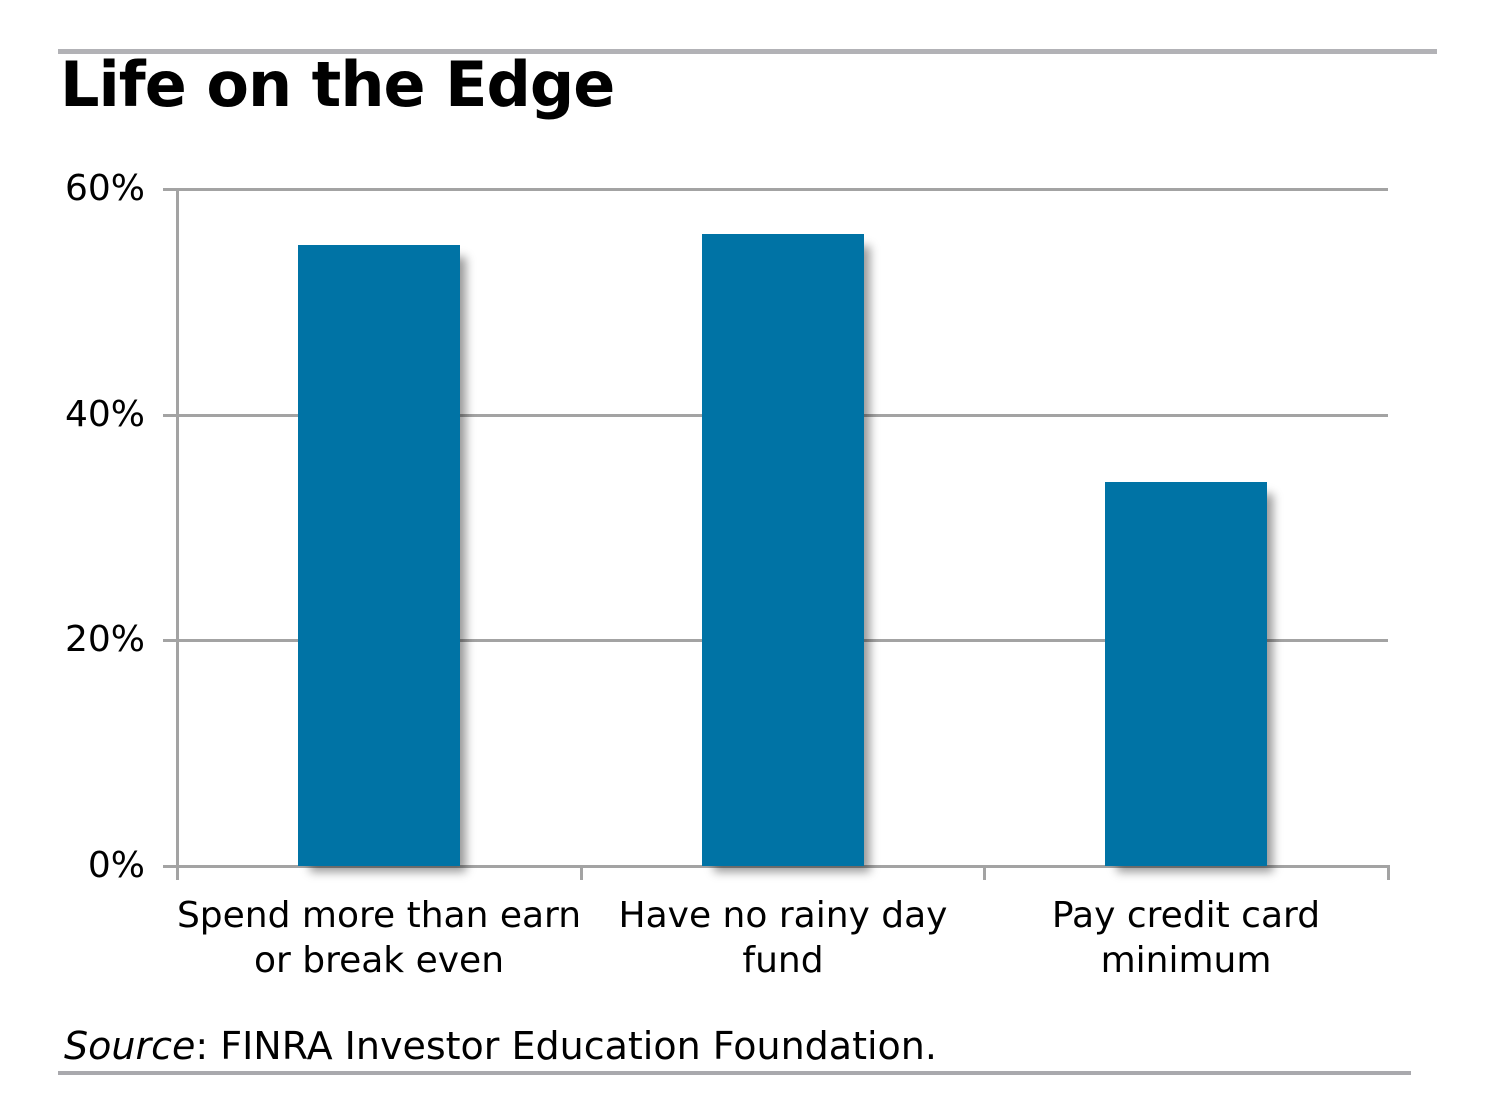  What do you see at coordinates (130, 1046) in the screenshot?
I see `source-label: Source` at bounding box center [130, 1046].